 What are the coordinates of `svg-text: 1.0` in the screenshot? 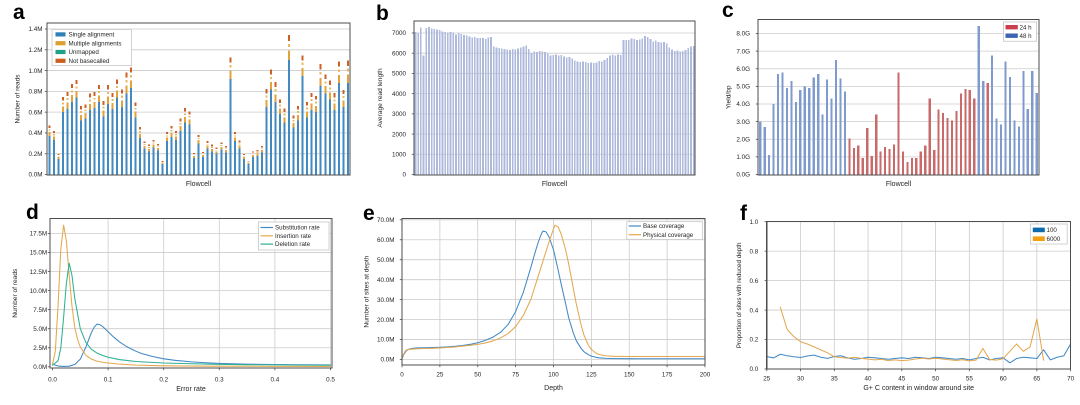 It's located at (754, 222).